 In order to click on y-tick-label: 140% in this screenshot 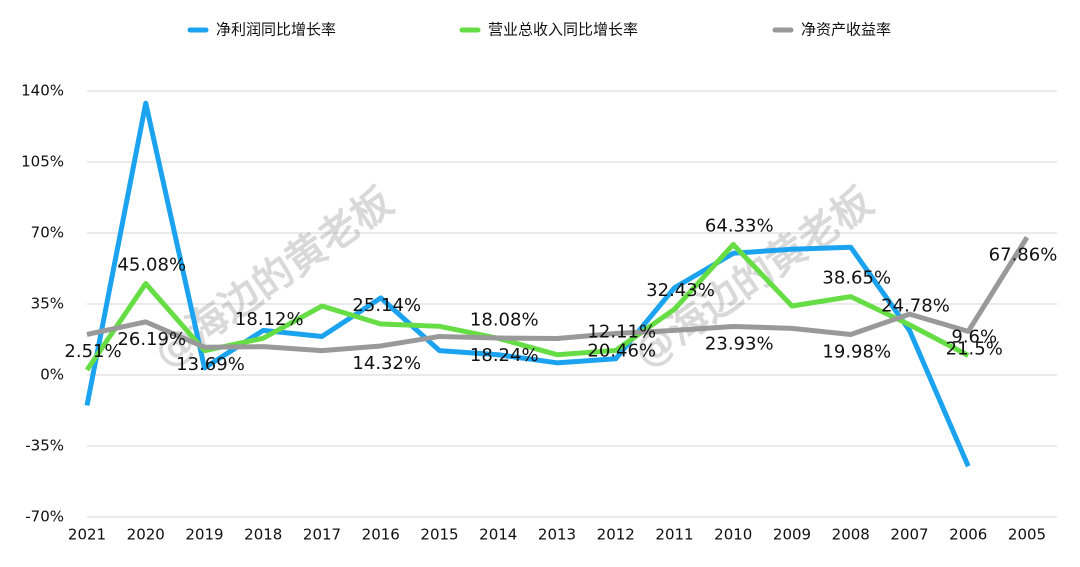, I will do `click(42, 91)`.